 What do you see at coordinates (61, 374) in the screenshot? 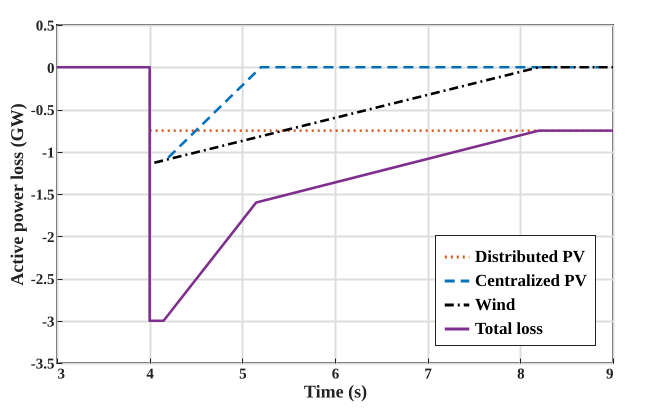
I see `x-tick-label: 3` at bounding box center [61, 374].